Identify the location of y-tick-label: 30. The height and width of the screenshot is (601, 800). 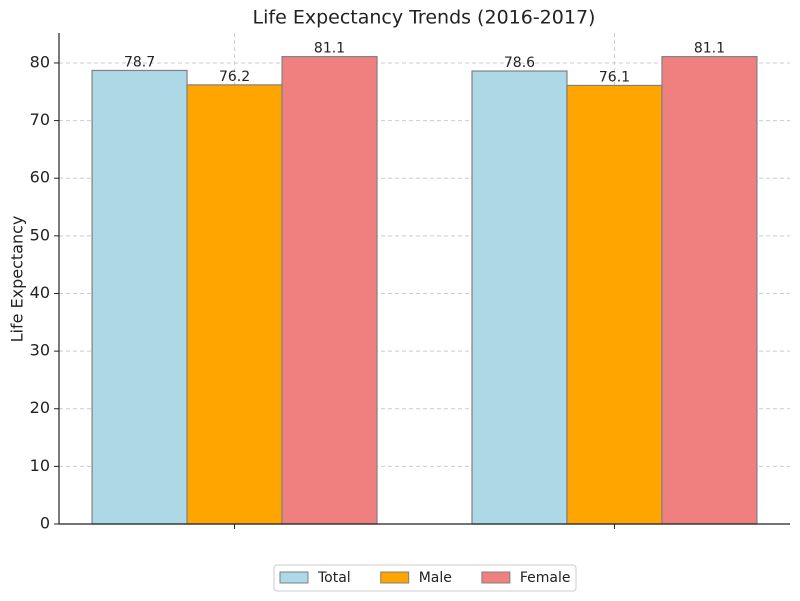
(40, 350).